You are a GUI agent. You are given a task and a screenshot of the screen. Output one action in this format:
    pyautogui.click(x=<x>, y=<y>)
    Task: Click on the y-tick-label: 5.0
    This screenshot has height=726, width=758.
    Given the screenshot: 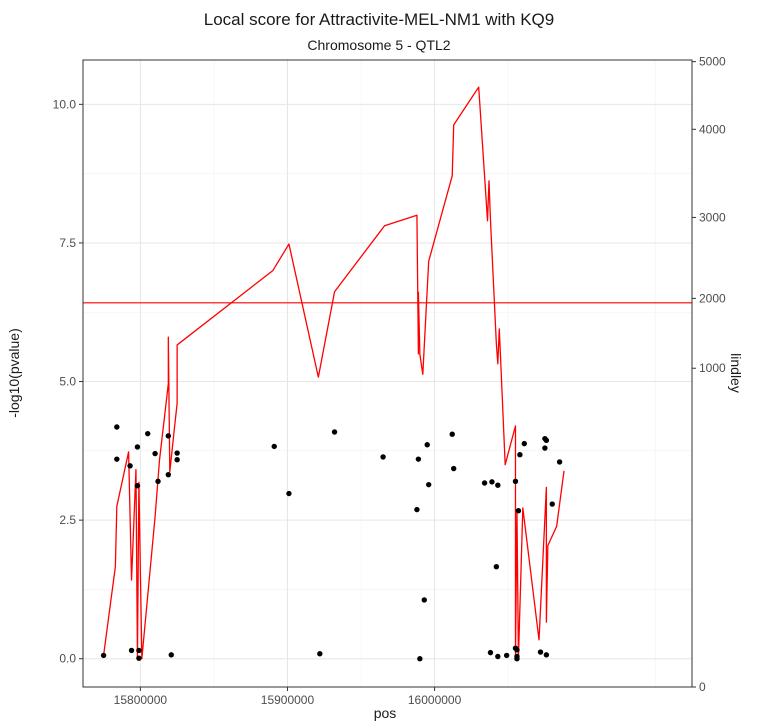 What is the action you would take?
    pyautogui.click(x=67, y=382)
    